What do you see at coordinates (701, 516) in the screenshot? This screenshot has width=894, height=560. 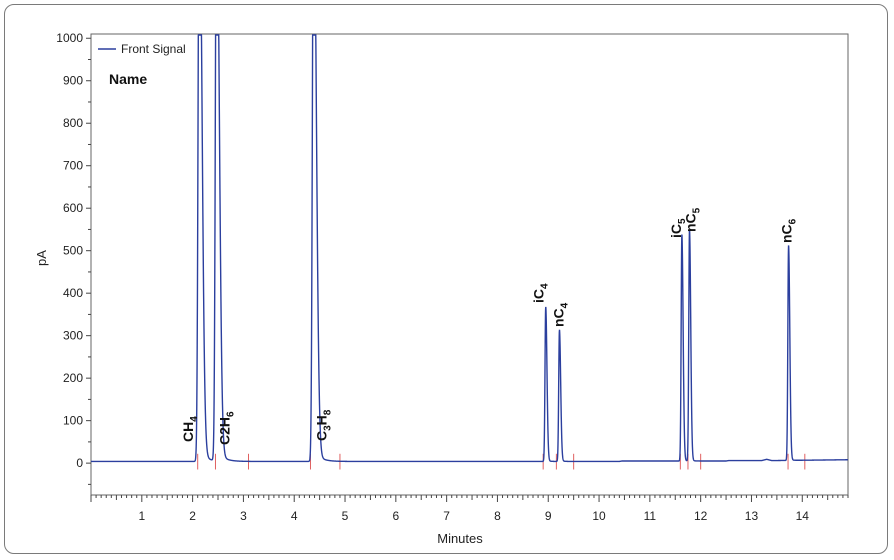 I see `x-tick-label: 12` at bounding box center [701, 516].